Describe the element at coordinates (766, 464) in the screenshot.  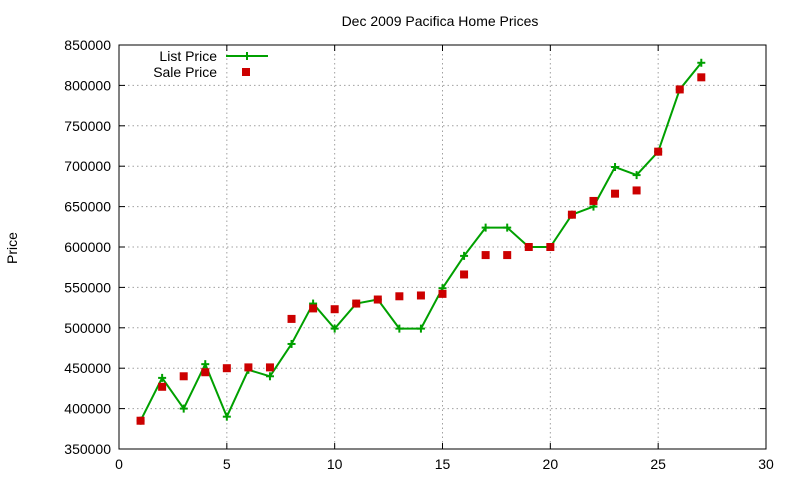
I see `x-tick-label: 30` at that location.